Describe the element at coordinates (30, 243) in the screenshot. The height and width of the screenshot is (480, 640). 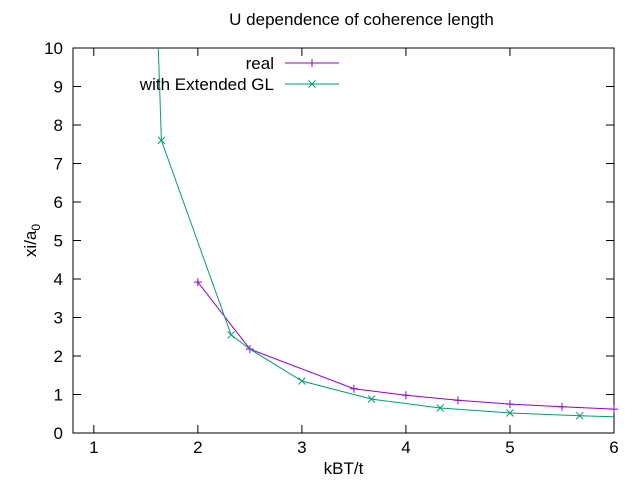
I see `y-axis-label-main: xi/a` at that location.